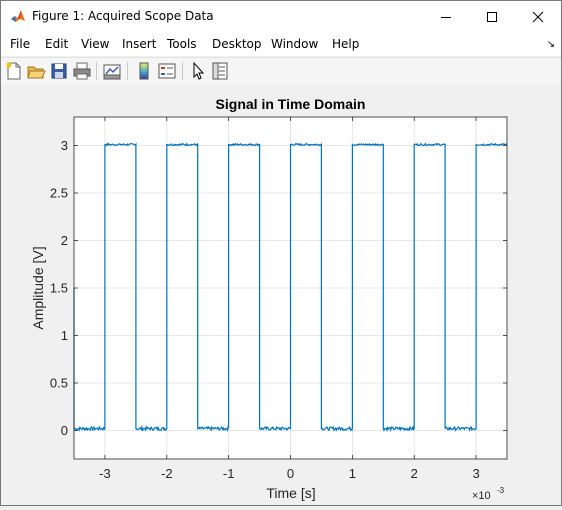 The height and width of the screenshot is (510, 562). I want to click on print-icon, so click(82, 71).